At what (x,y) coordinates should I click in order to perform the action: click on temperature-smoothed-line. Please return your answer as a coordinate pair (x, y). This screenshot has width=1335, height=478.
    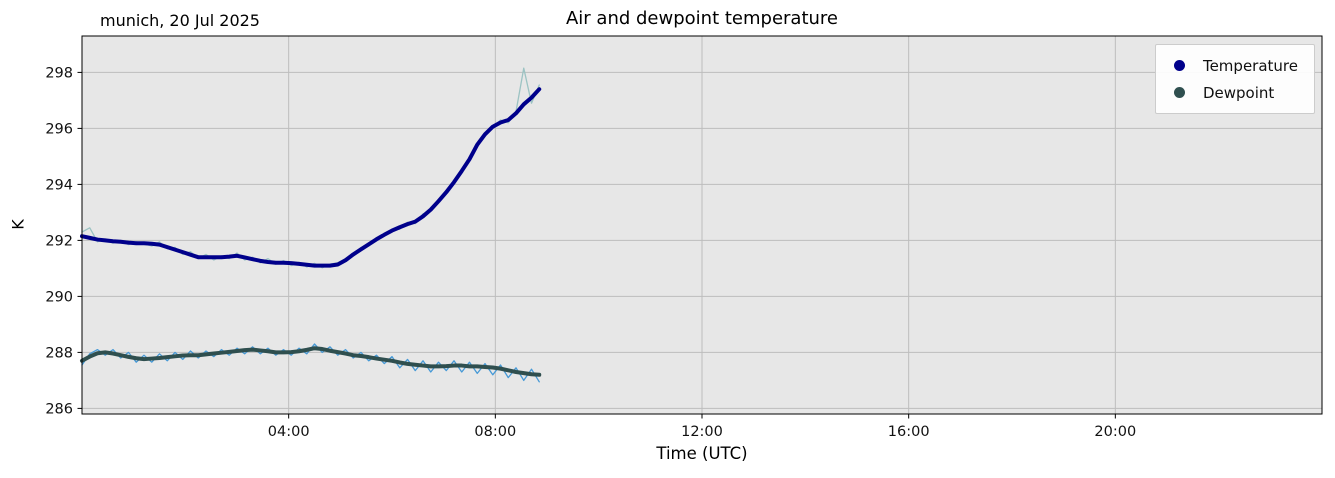
    Looking at the image, I should click on (311, 177).